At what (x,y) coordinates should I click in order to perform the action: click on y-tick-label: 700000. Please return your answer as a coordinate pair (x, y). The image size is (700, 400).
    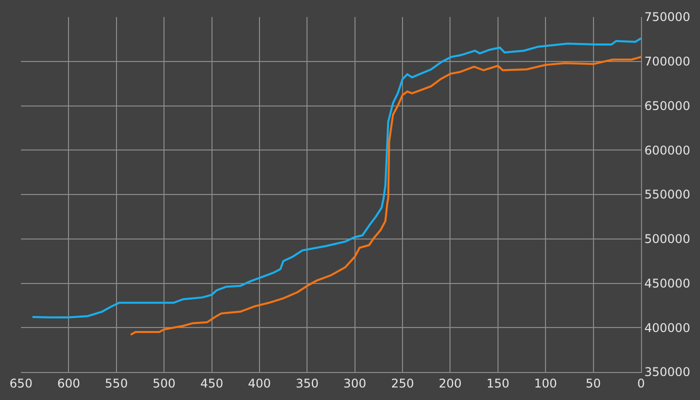
    Looking at the image, I should click on (667, 61).